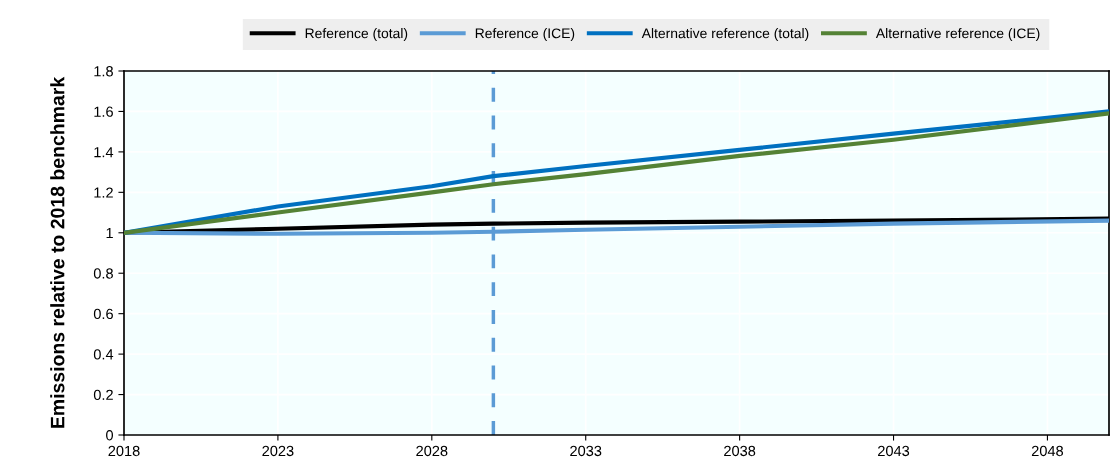  What do you see at coordinates (103, 111) in the screenshot?
I see `y-tick-label: 1.6` at bounding box center [103, 111].